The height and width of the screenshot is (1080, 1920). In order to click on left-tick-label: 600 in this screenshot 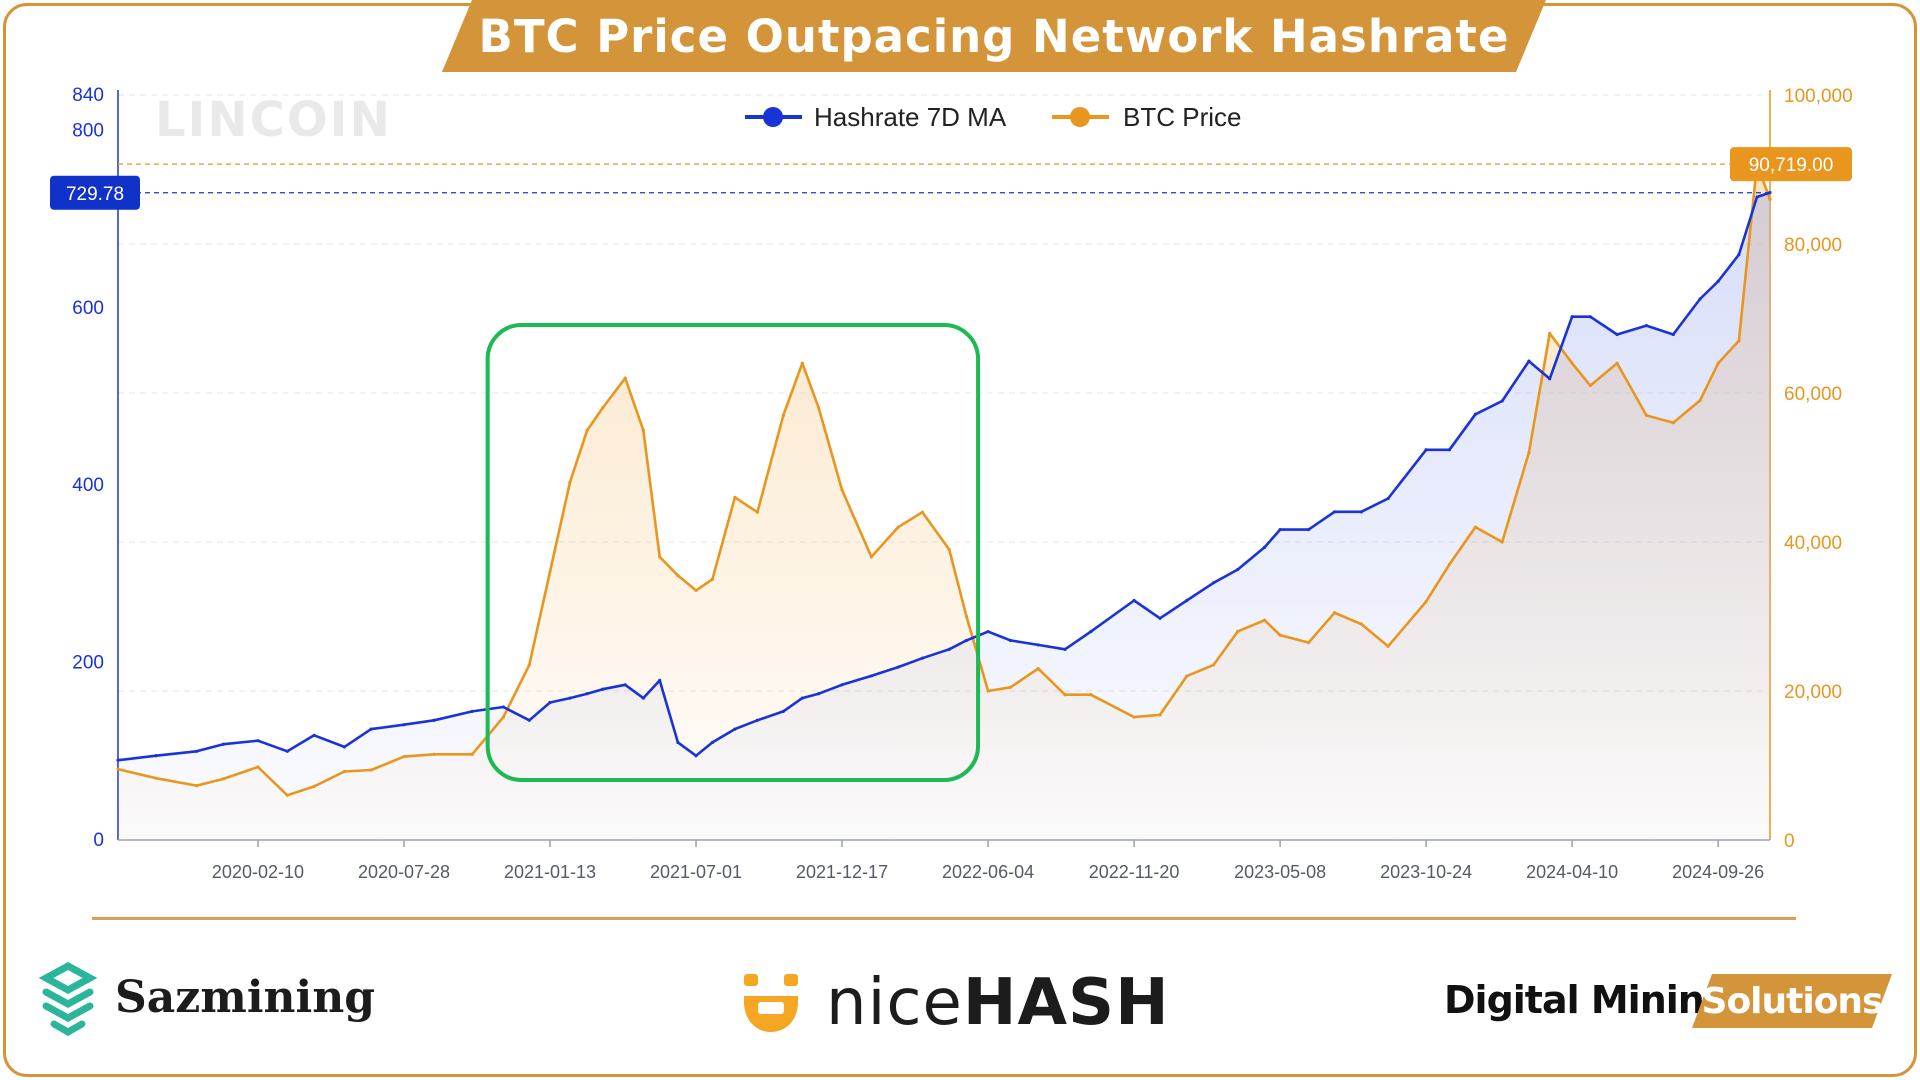, I will do `click(88, 308)`.